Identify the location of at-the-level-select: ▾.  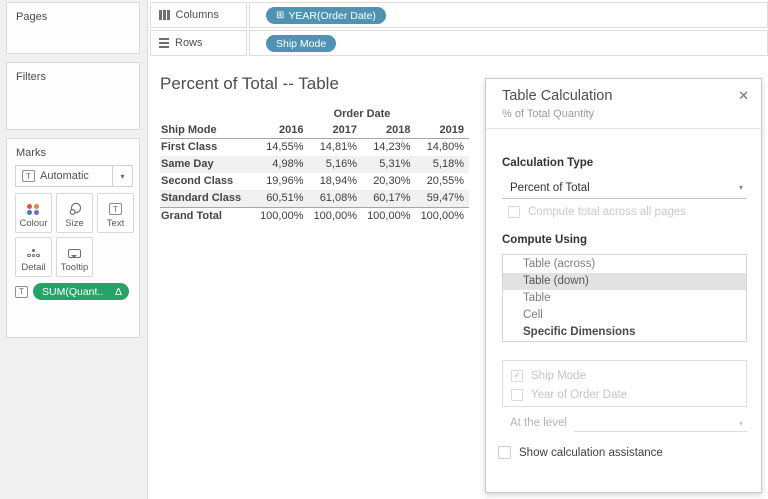
(660, 423).